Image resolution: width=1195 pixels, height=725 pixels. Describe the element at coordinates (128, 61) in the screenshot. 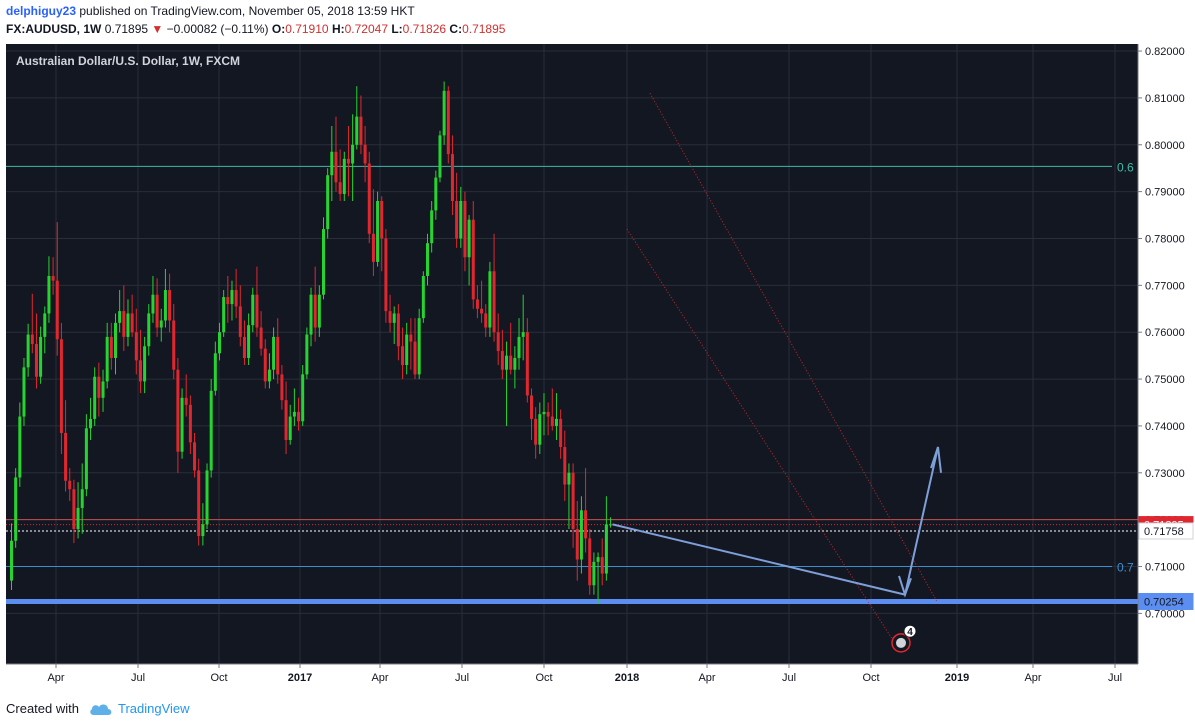

I see `chart-title: Australian Dollar/U.S. Dollar, 1W, FXCM` at that location.